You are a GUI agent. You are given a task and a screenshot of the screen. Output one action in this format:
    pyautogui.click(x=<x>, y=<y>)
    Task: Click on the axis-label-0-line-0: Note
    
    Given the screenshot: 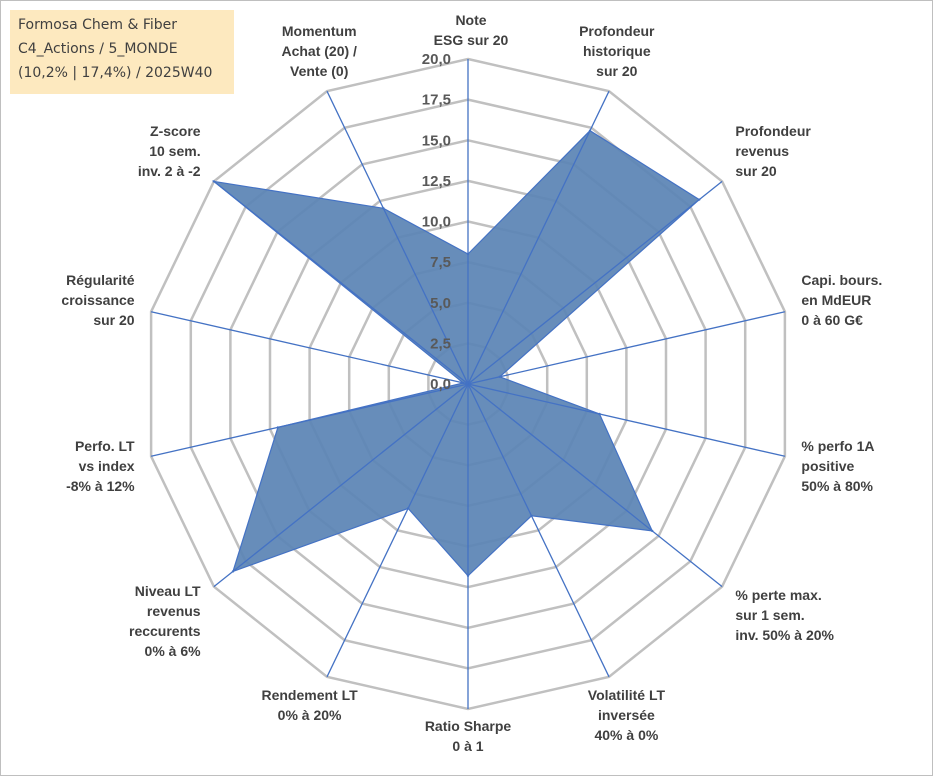 What is the action you would take?
    pyautogui.click(x=470, y=20)
    